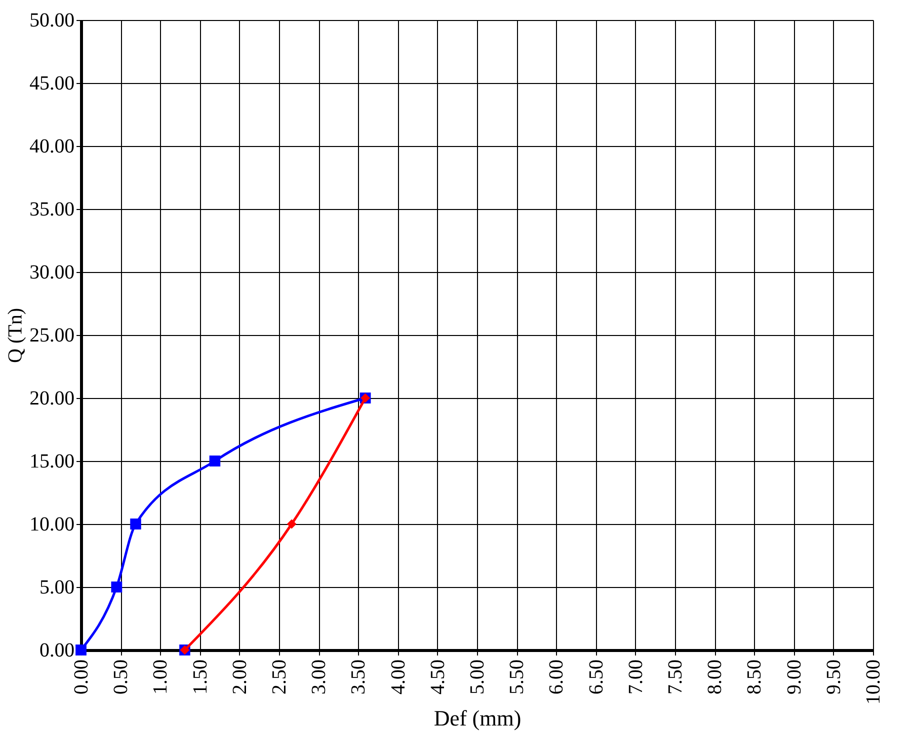  Describe the element at coordinates (319, 677) in the screenshot. I see `x-tick-label: 3.00` at that location.